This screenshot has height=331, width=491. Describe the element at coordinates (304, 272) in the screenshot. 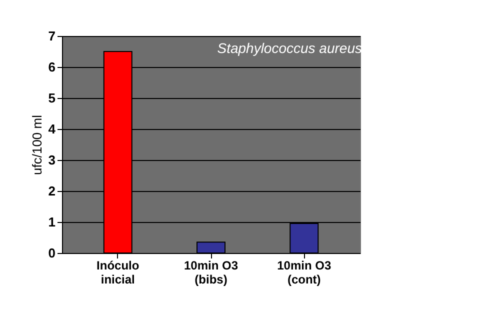

I see `x-tick-label: 10min O3 (cont)` at that location.